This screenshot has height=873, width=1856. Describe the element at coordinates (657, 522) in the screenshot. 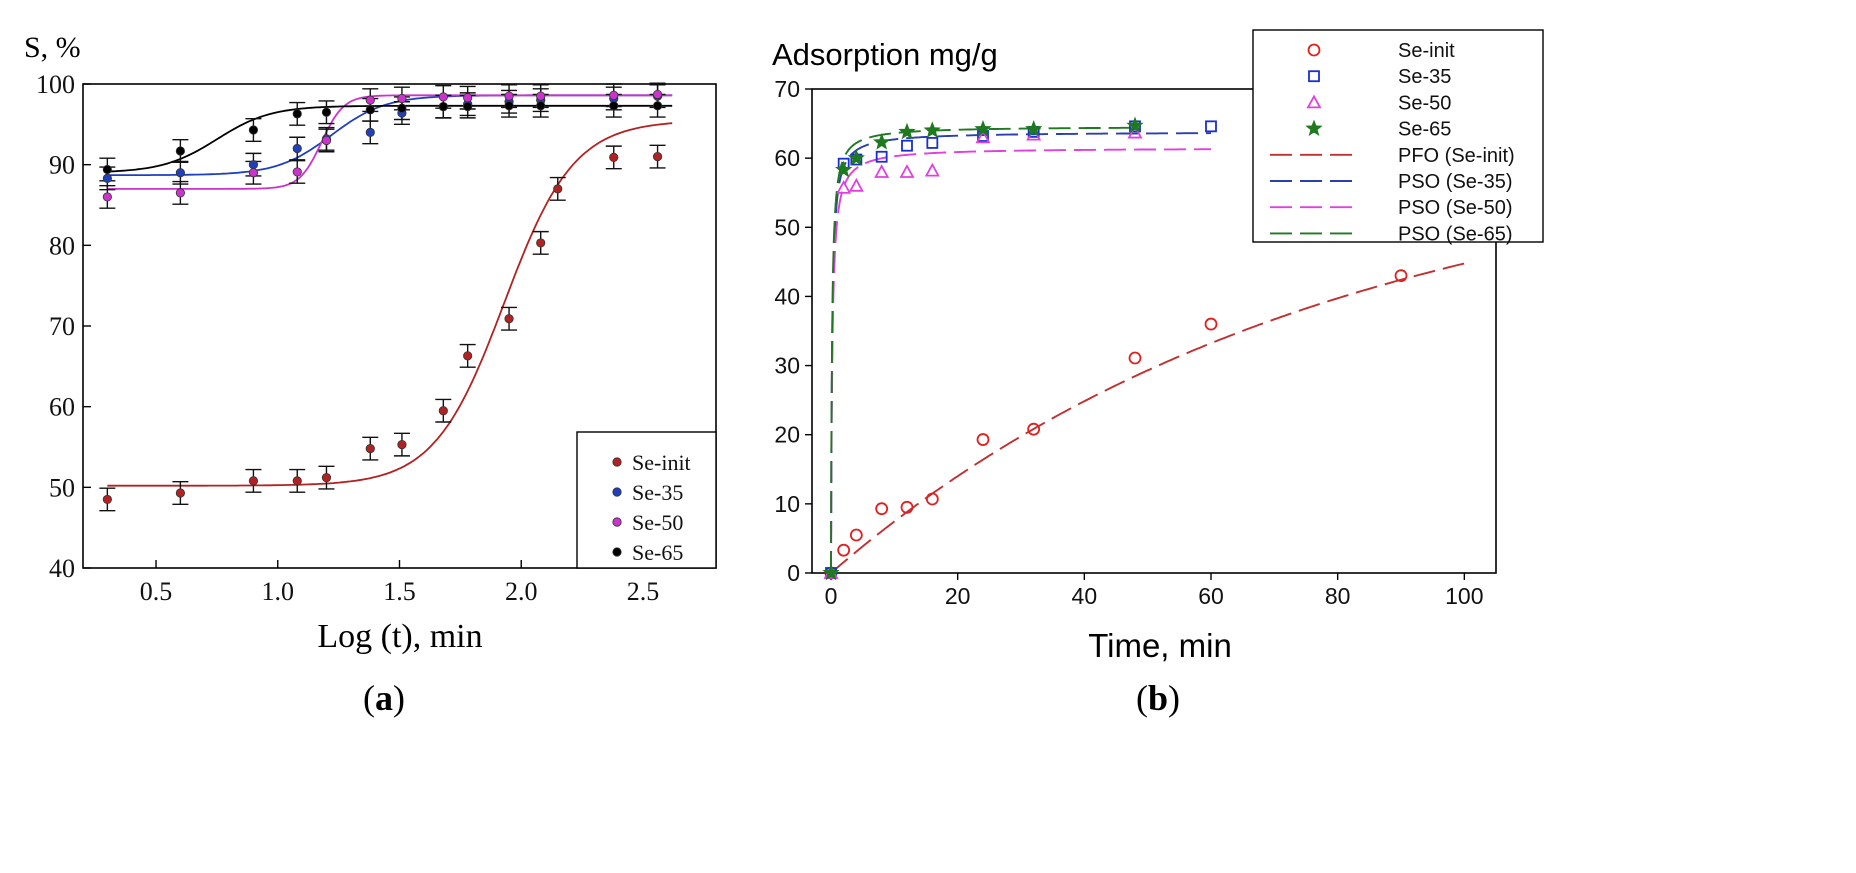

I see `panel-a-legend-label: Se-50` at that location.